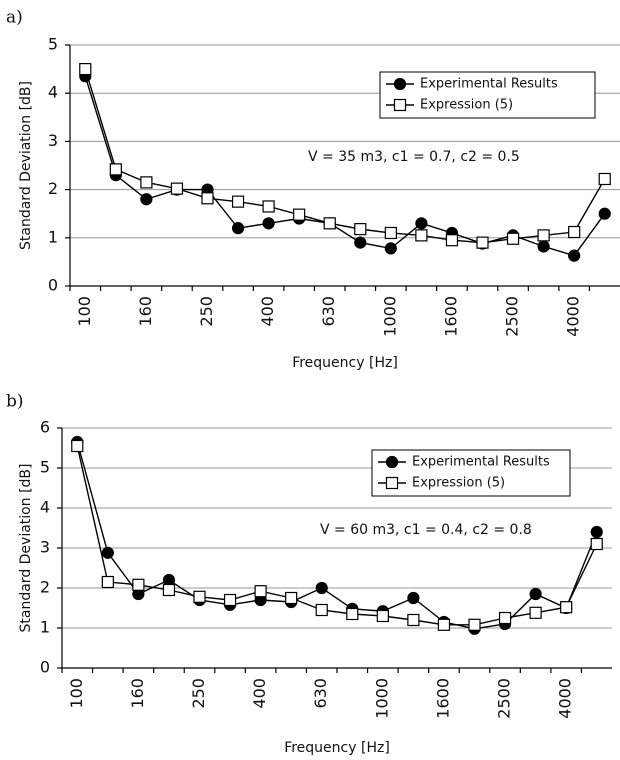  What do you see at coordinates (15, 402) in the screenshot?
I see `panel-label: b)` at bounding box center [15, 402].